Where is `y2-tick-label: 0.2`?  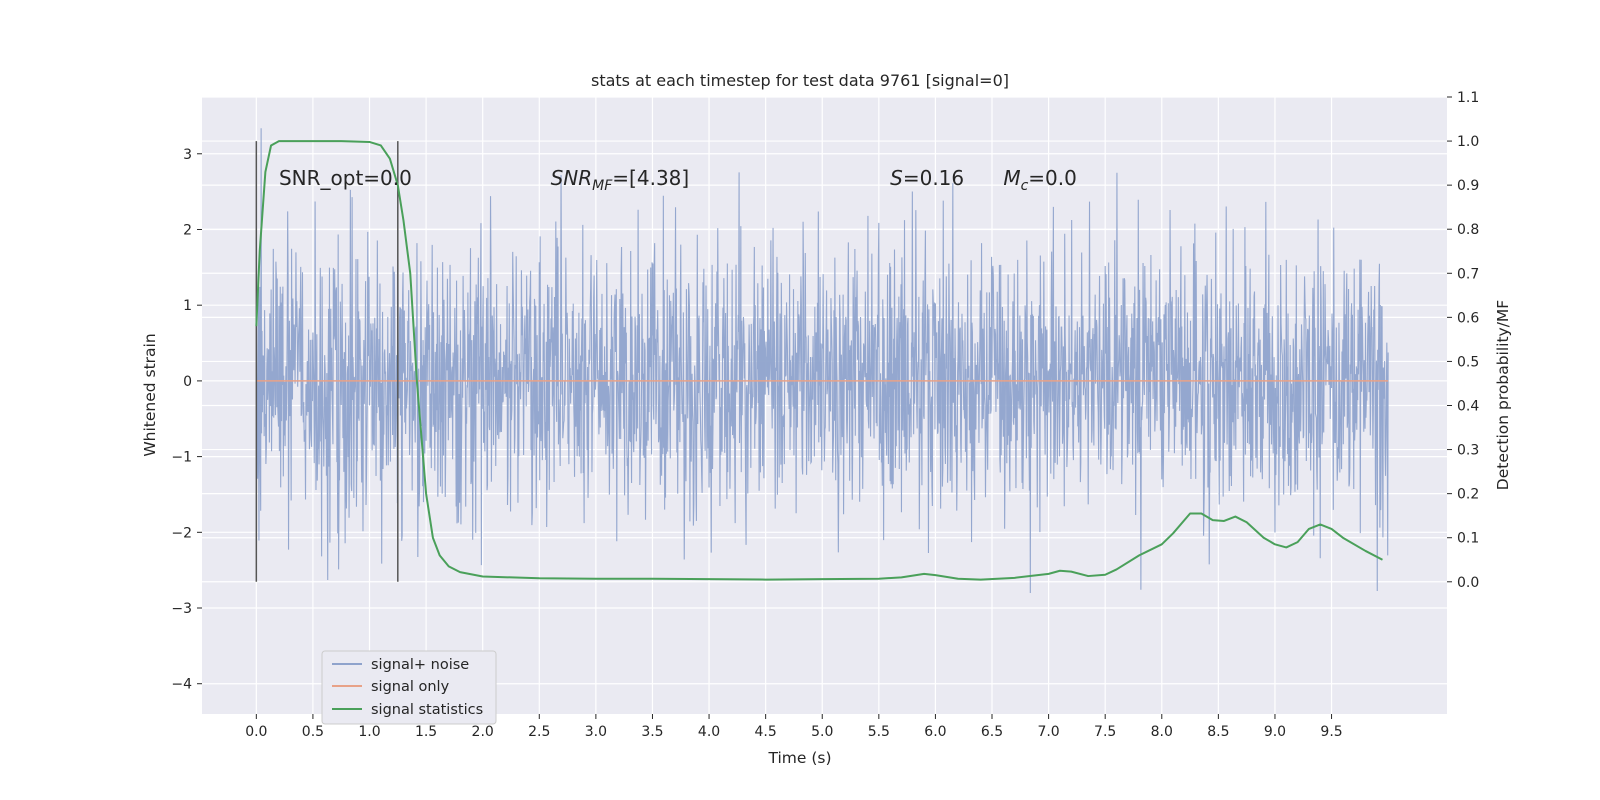 y2-tick-label: 0.2 is located at coordinates (1468, 495).